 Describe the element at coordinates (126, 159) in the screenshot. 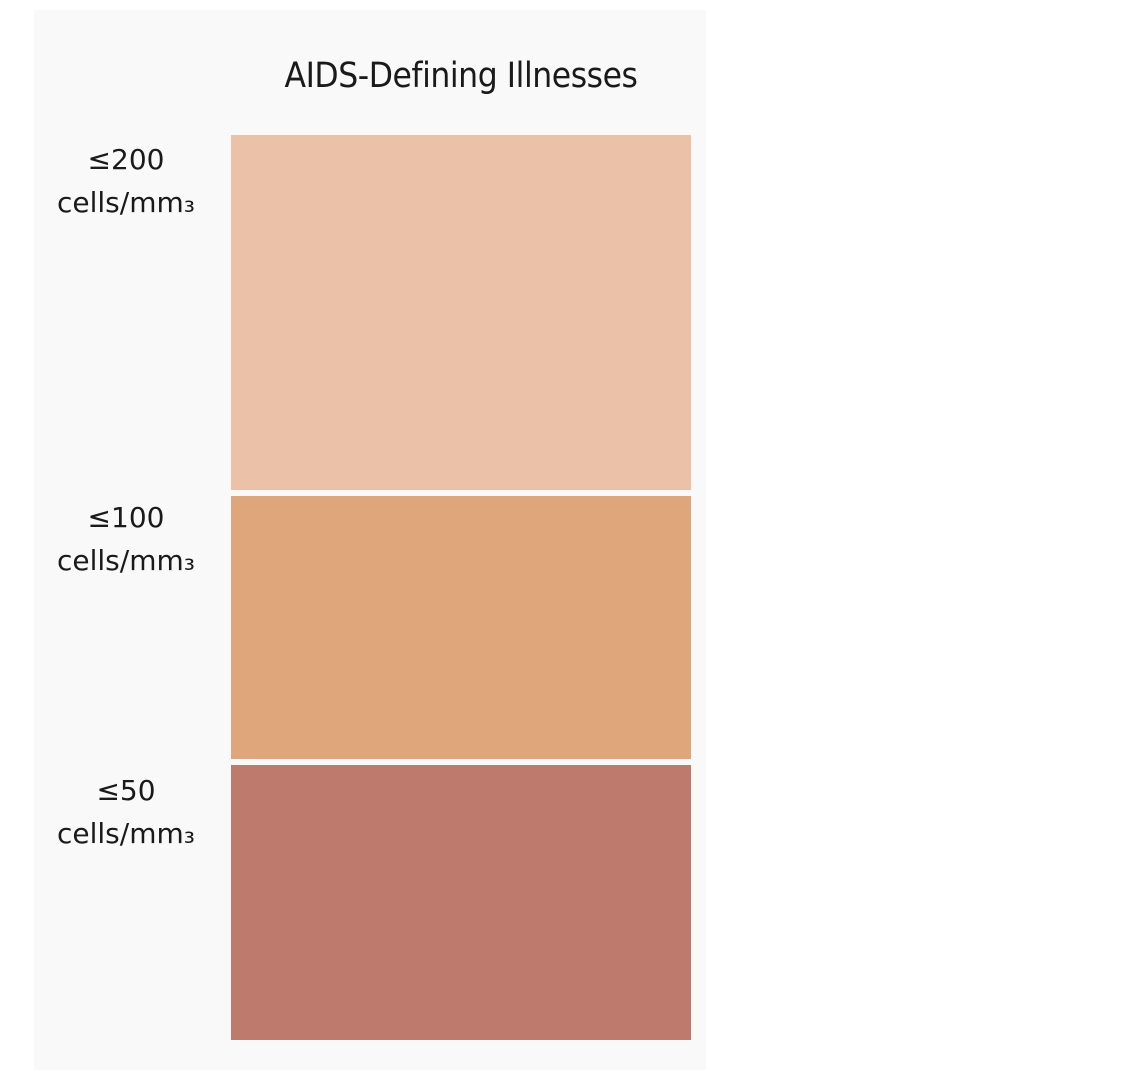

I see `tier-threshold: ≤200` at that location.